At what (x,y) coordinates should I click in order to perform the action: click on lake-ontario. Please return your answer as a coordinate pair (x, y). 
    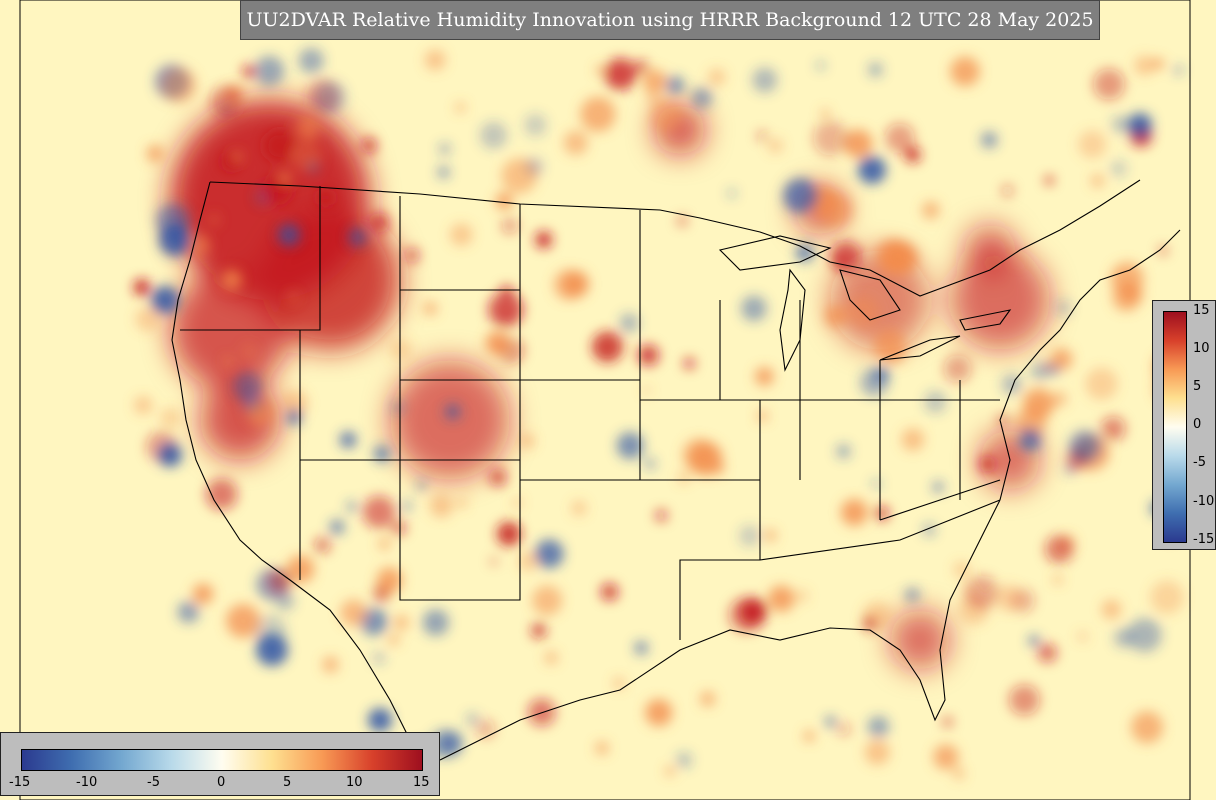
    Looking at the image, I should click on (985, 320).